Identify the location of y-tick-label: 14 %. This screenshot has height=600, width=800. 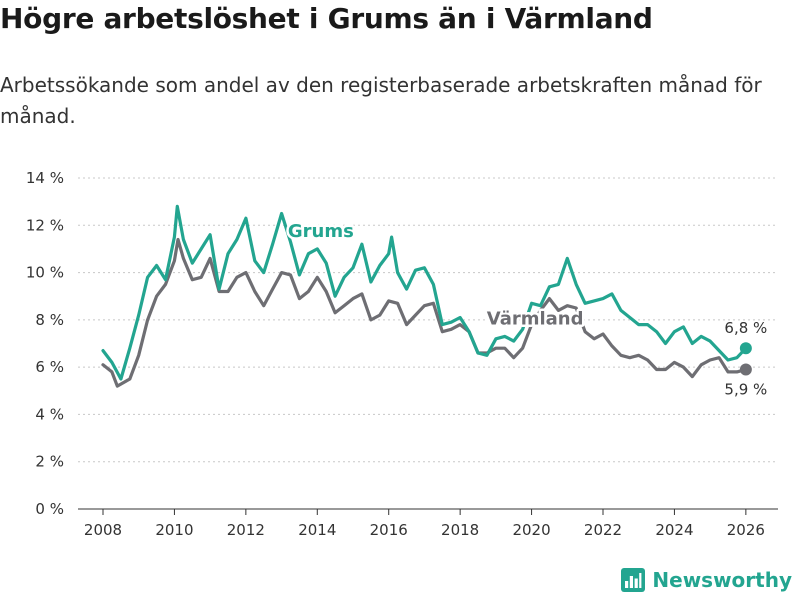
(45, 178).